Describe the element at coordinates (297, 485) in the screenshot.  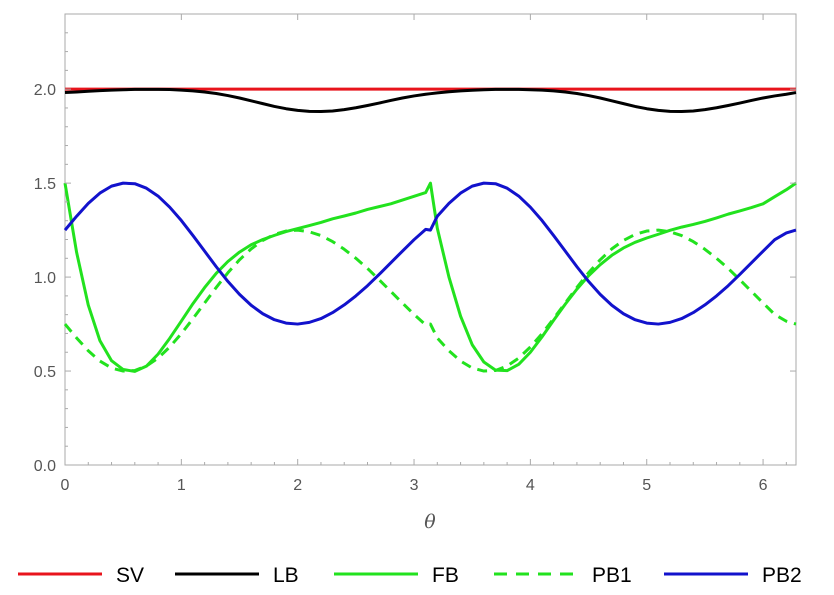
I see `x-tick-label: 2` at that location.